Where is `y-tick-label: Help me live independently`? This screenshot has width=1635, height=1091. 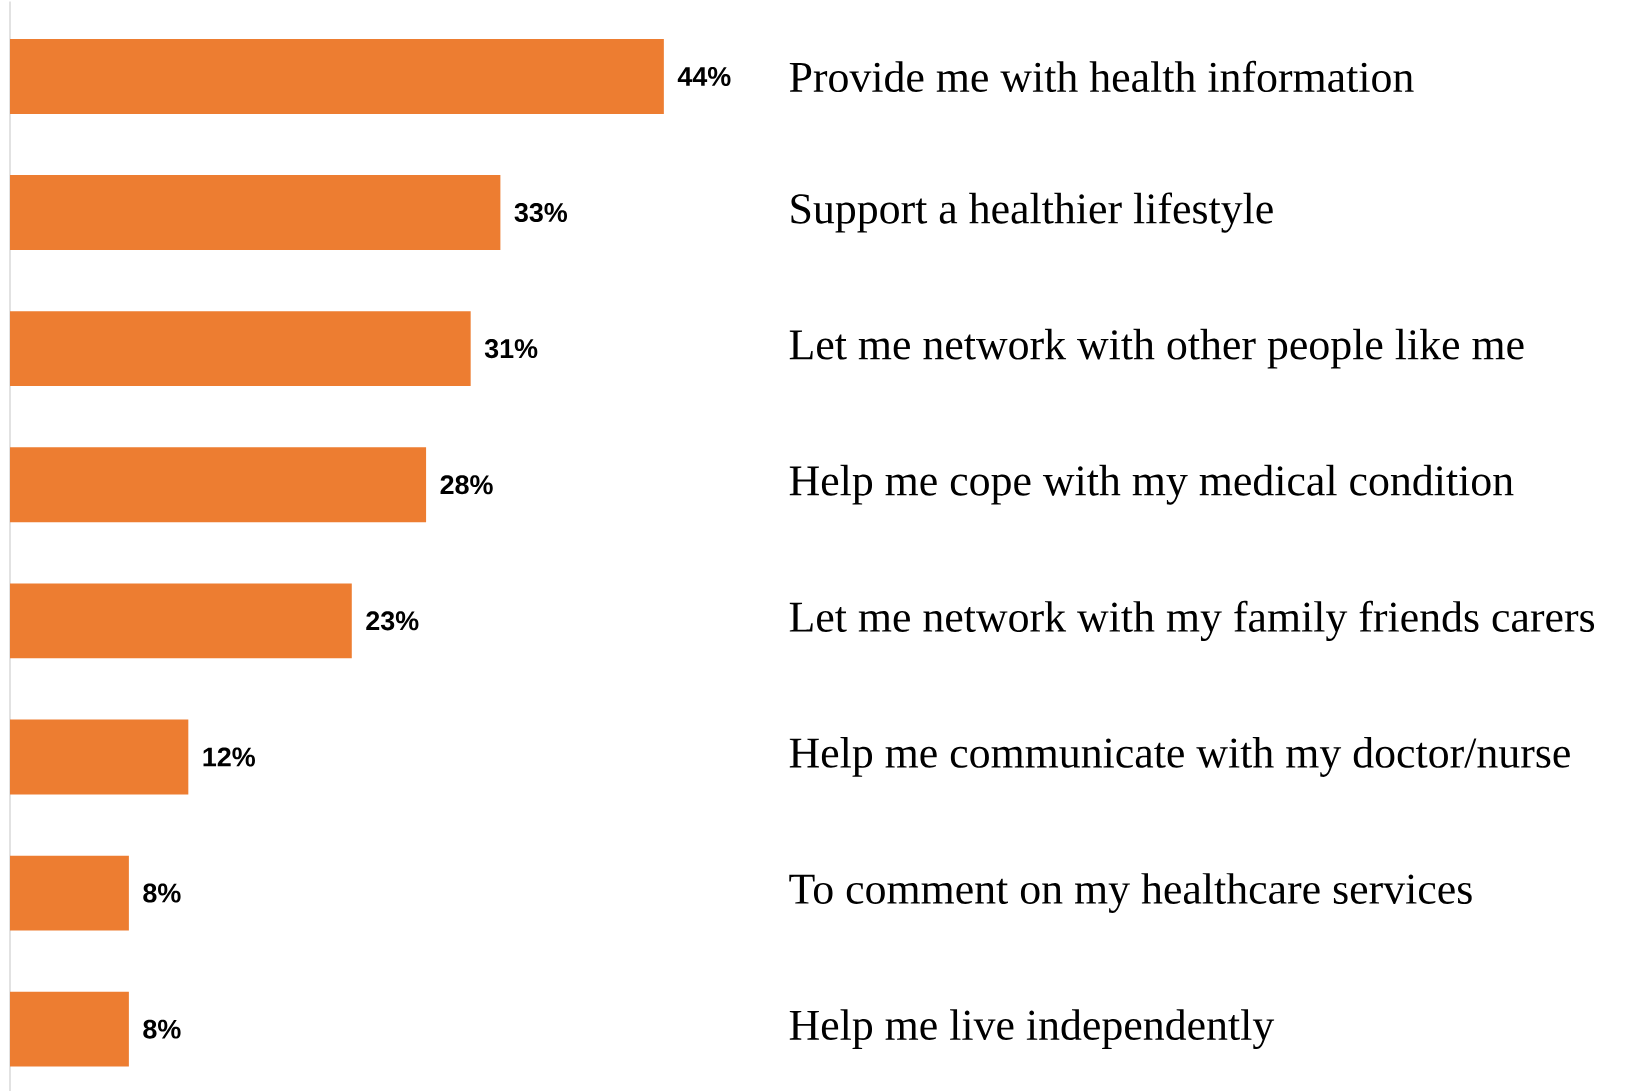 y-tick-label: Help me live independently is located at coordinates (1032, 1029).